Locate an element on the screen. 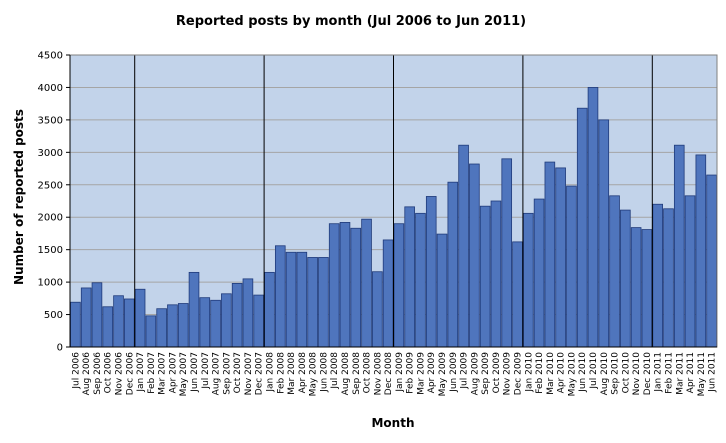 The width and height of the screenshot is (726, 443). x-tick-label: Jan 2010 is located at coordinates (529, 372).